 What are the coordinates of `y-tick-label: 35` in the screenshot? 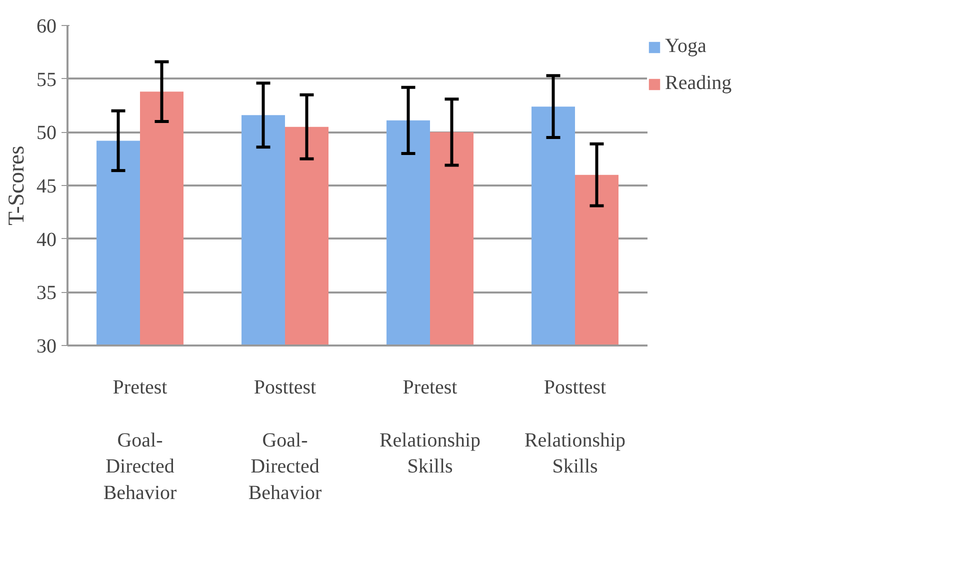 It's located at (46, 293).